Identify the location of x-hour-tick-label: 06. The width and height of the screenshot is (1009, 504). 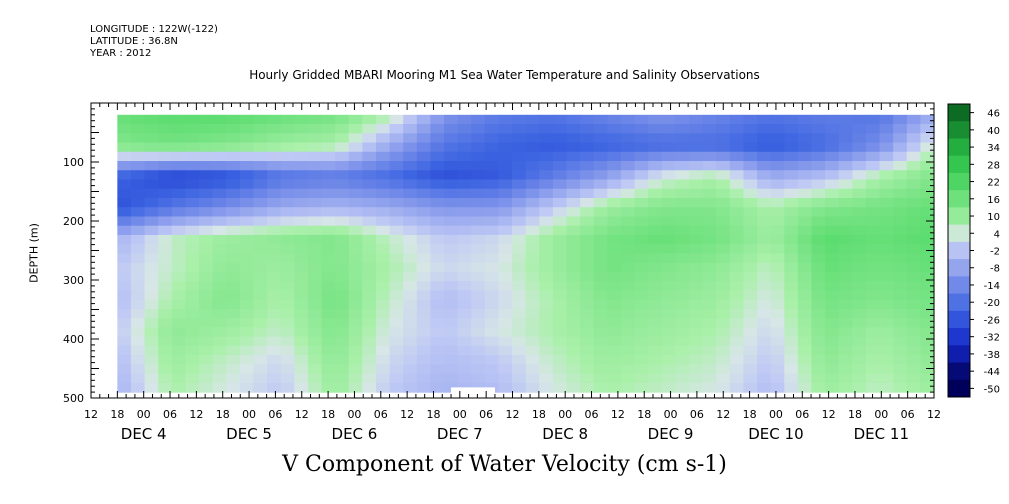
(697, 414).